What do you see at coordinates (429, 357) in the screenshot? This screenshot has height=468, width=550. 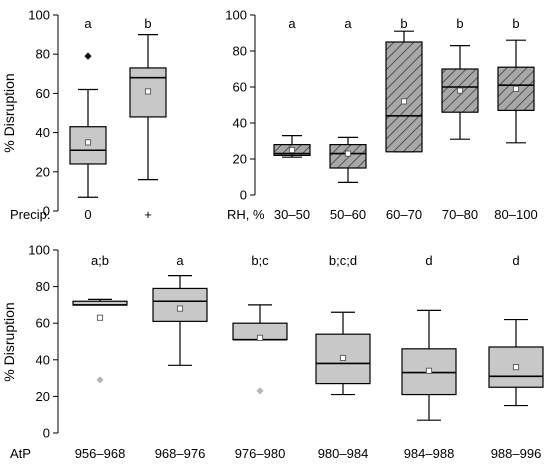 I see `box-4: d 984–988` at bounding box center [429, 357].